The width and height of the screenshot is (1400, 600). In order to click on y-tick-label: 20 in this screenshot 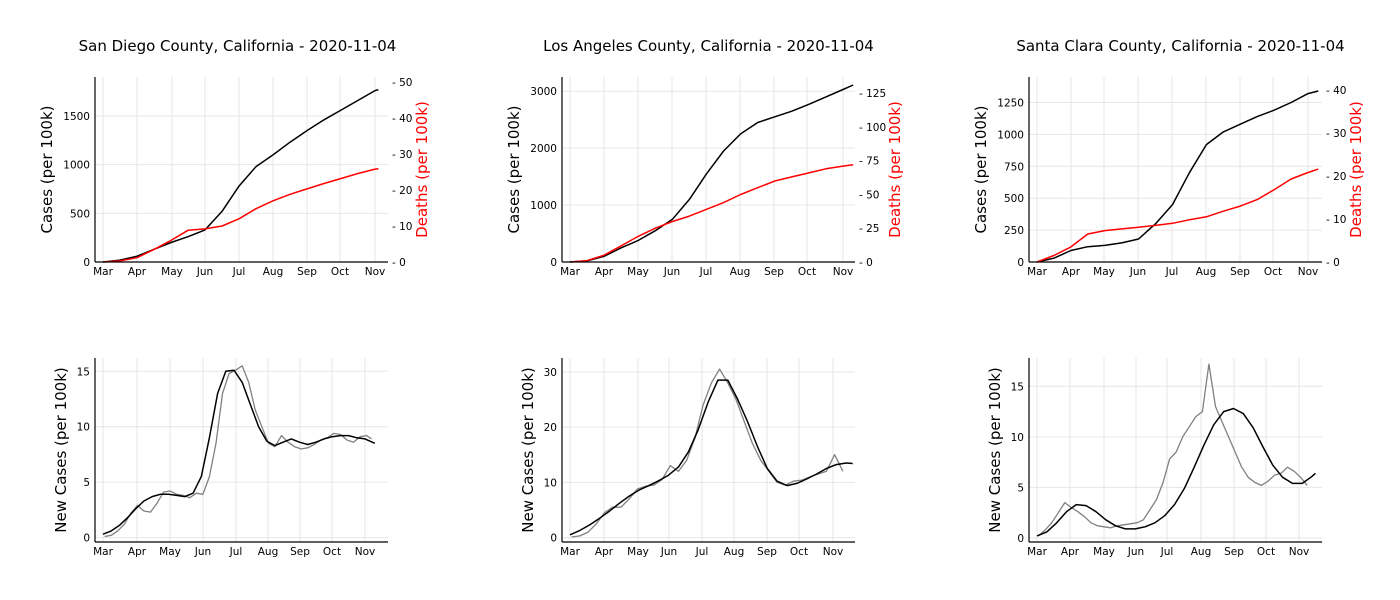, I will do `click(550, 428)`.